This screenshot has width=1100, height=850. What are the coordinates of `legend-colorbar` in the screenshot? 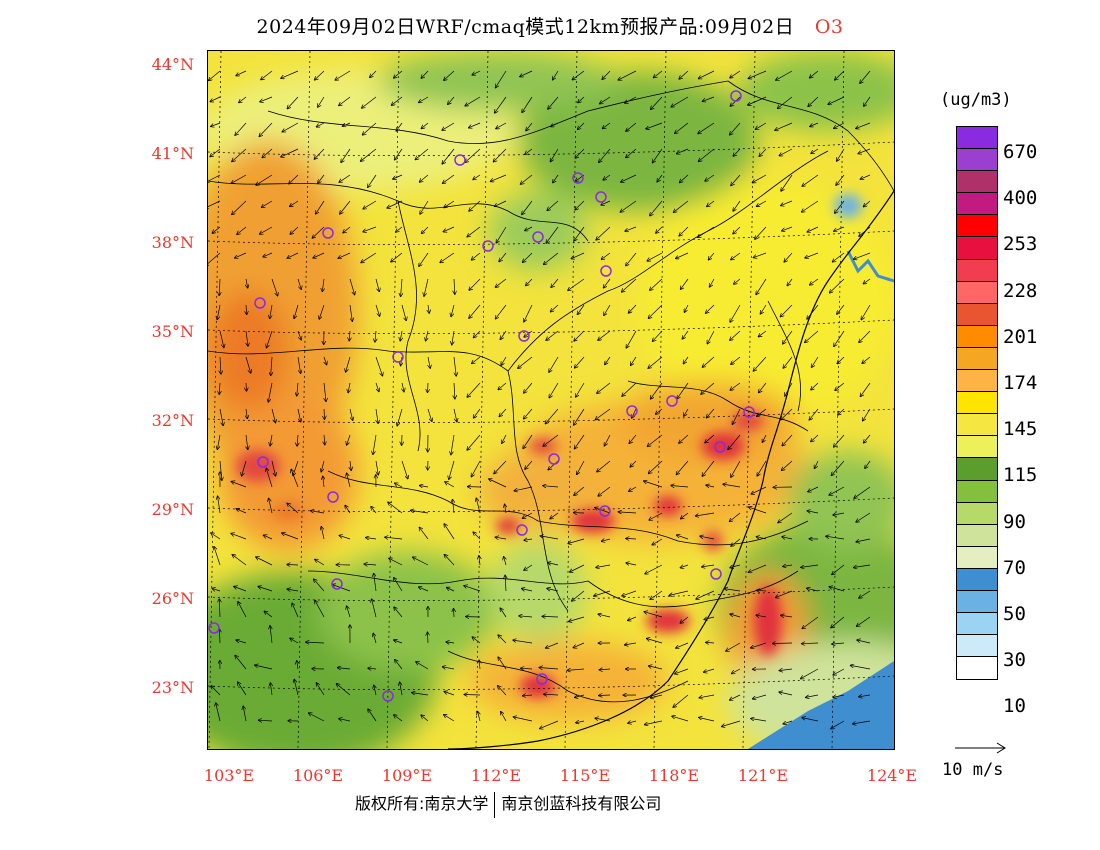 It's located at (977, 403).